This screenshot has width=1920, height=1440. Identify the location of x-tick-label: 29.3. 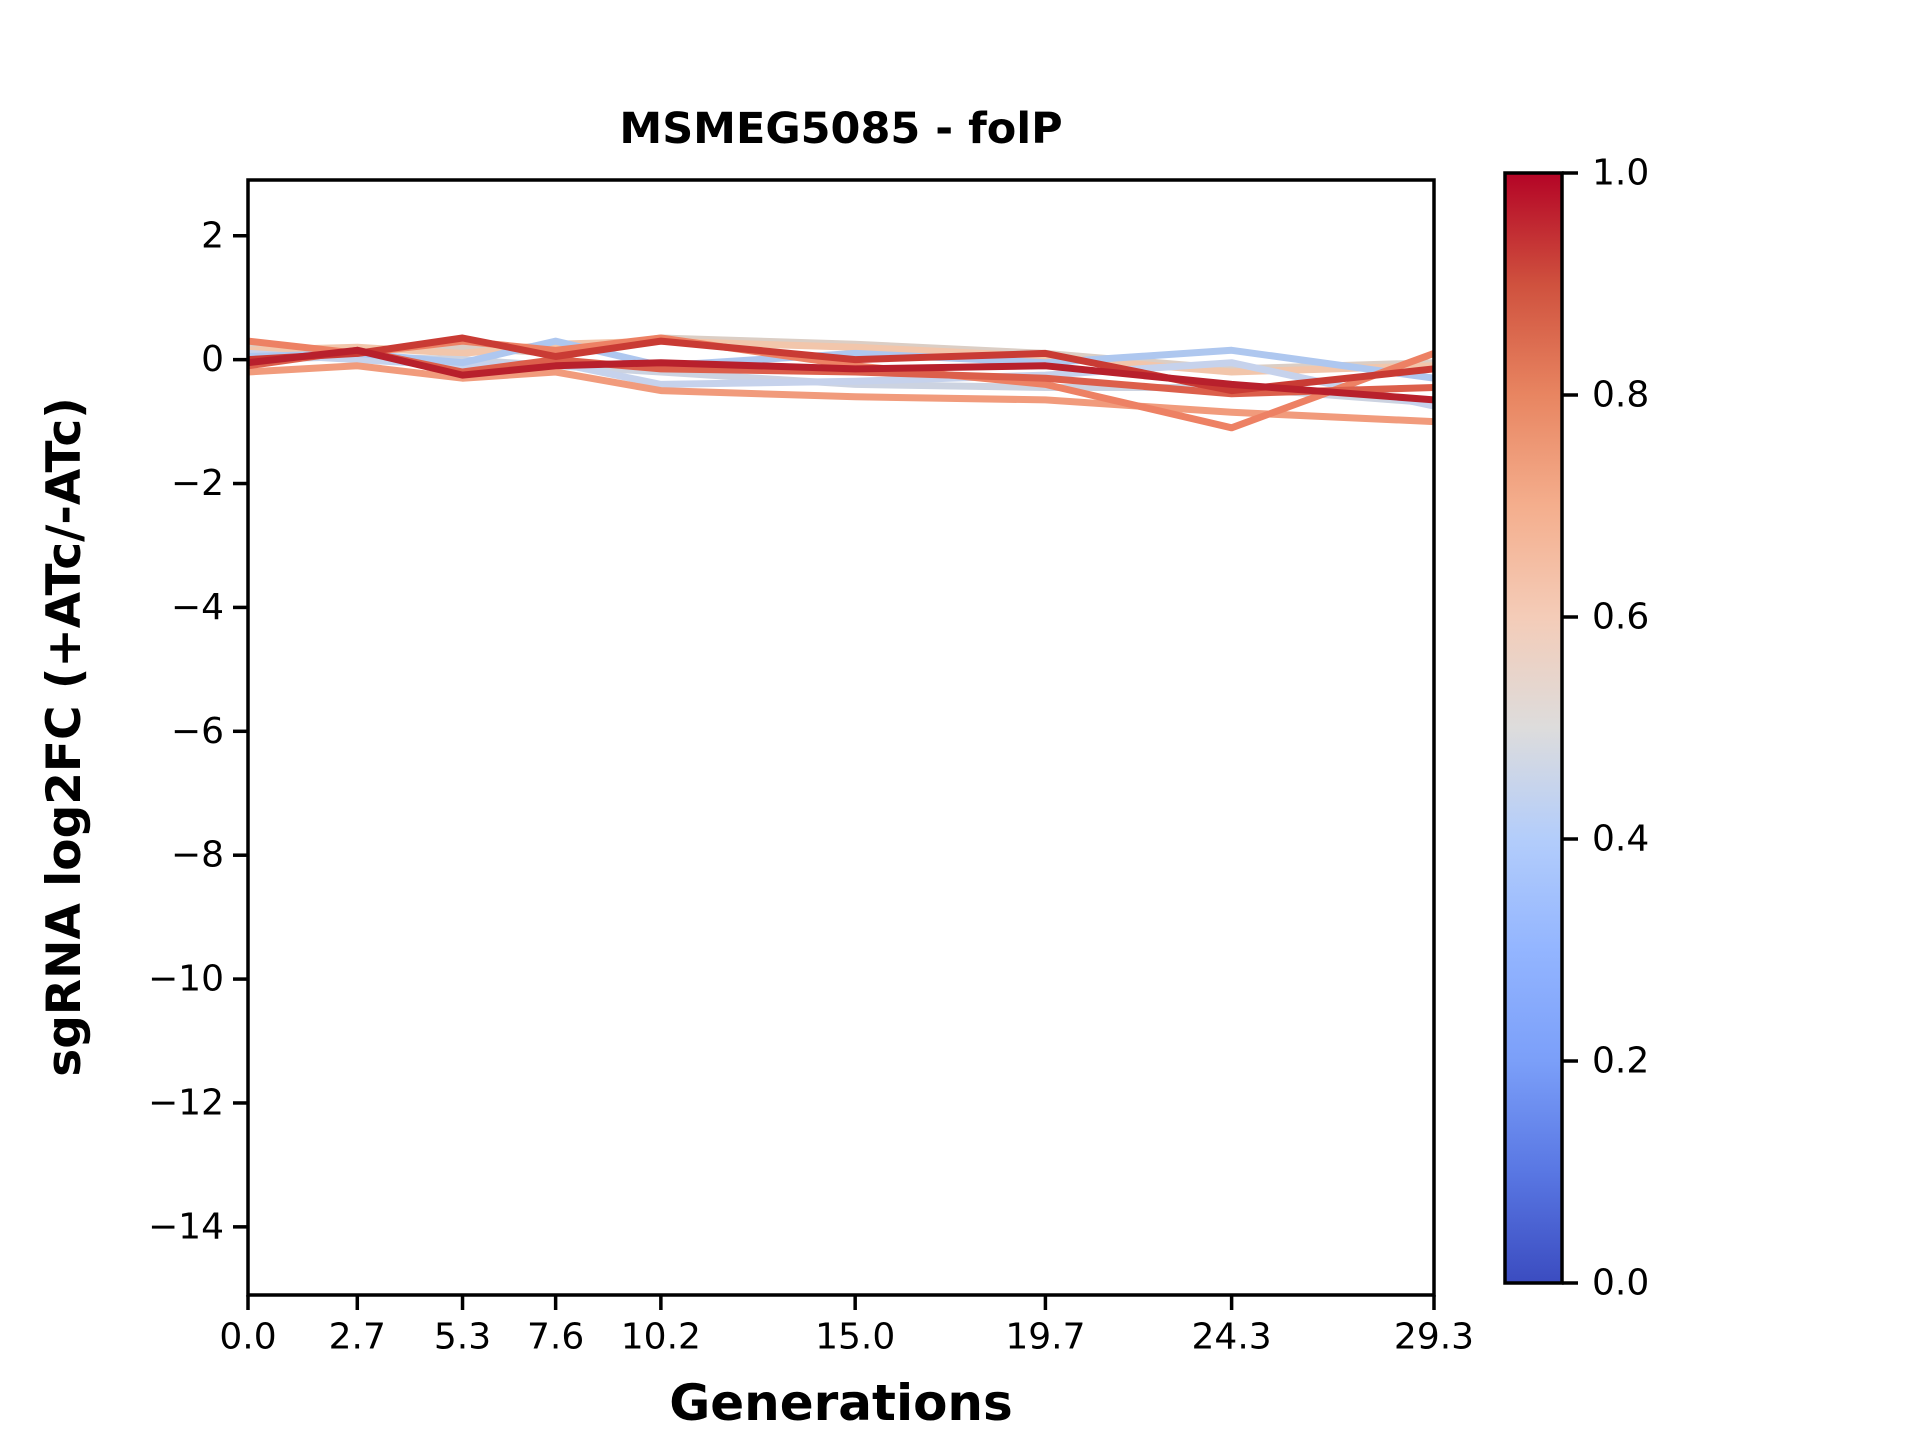
(1434, 1337).